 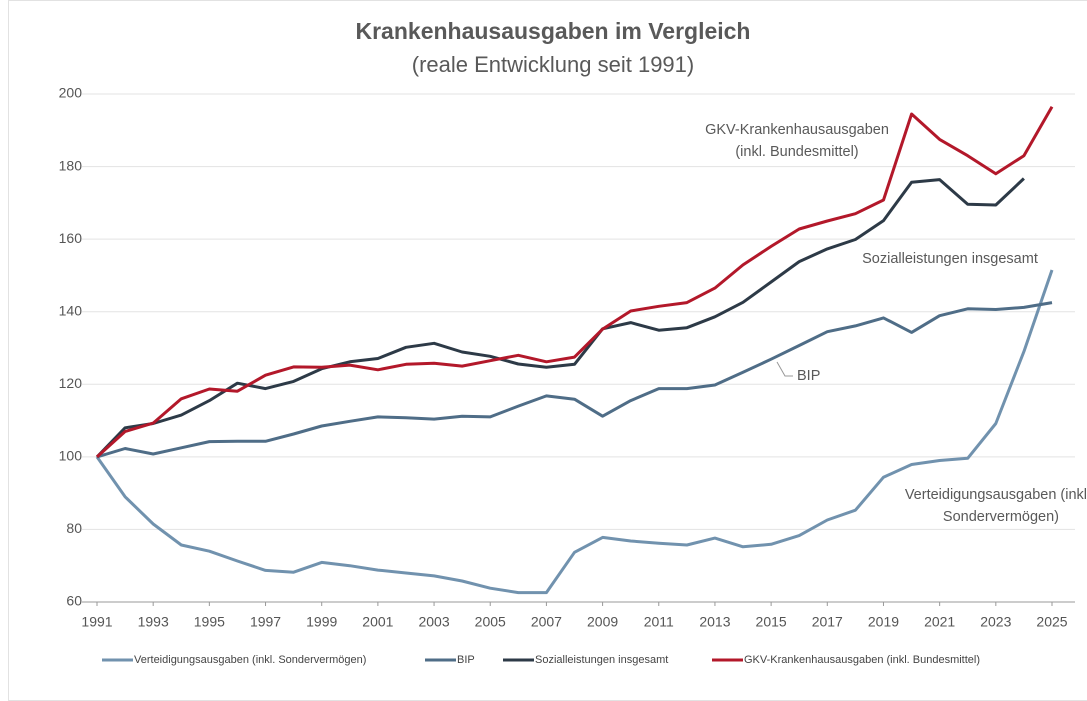 What do you see at coordinates (1051, 622) in the screenshot?
I see `x-tick-label: 2025` at bounding box center [1051, 622].